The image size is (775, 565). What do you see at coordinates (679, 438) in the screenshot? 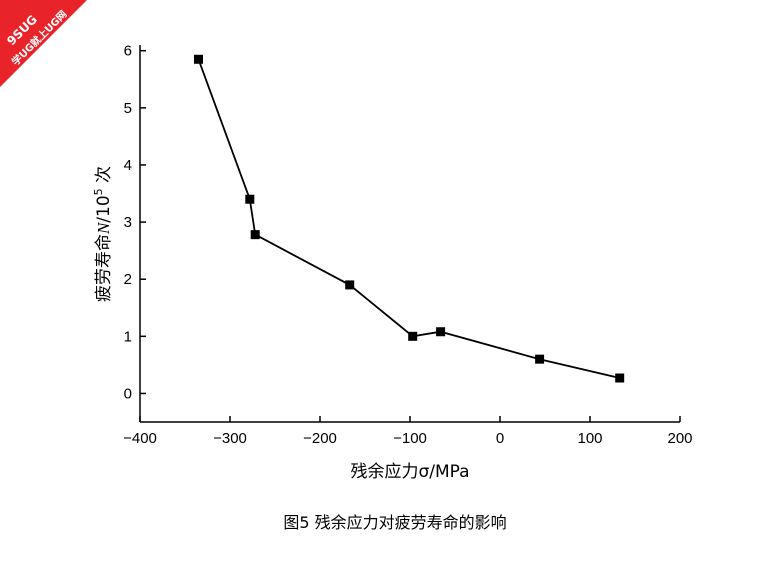
I see `x-tick-label: 200` at bounding box center [679, 438].